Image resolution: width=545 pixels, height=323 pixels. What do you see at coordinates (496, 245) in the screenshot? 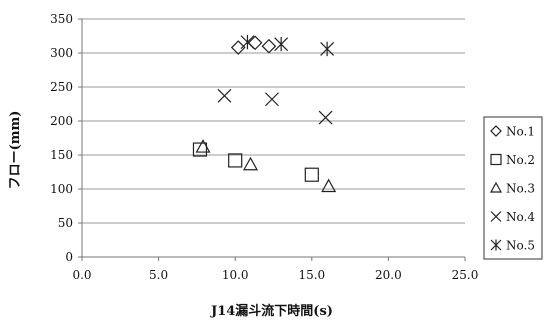
I see `legend-marker-No.5` at bounding box center [496, 245].